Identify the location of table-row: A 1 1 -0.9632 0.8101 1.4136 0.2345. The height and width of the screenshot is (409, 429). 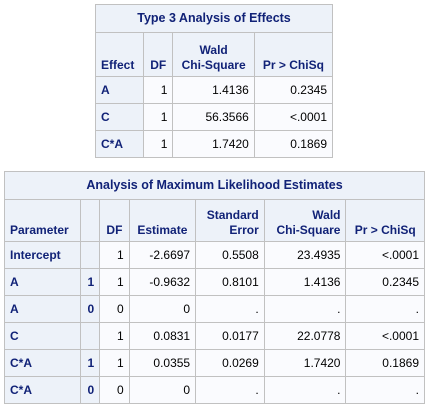
(214, 282).